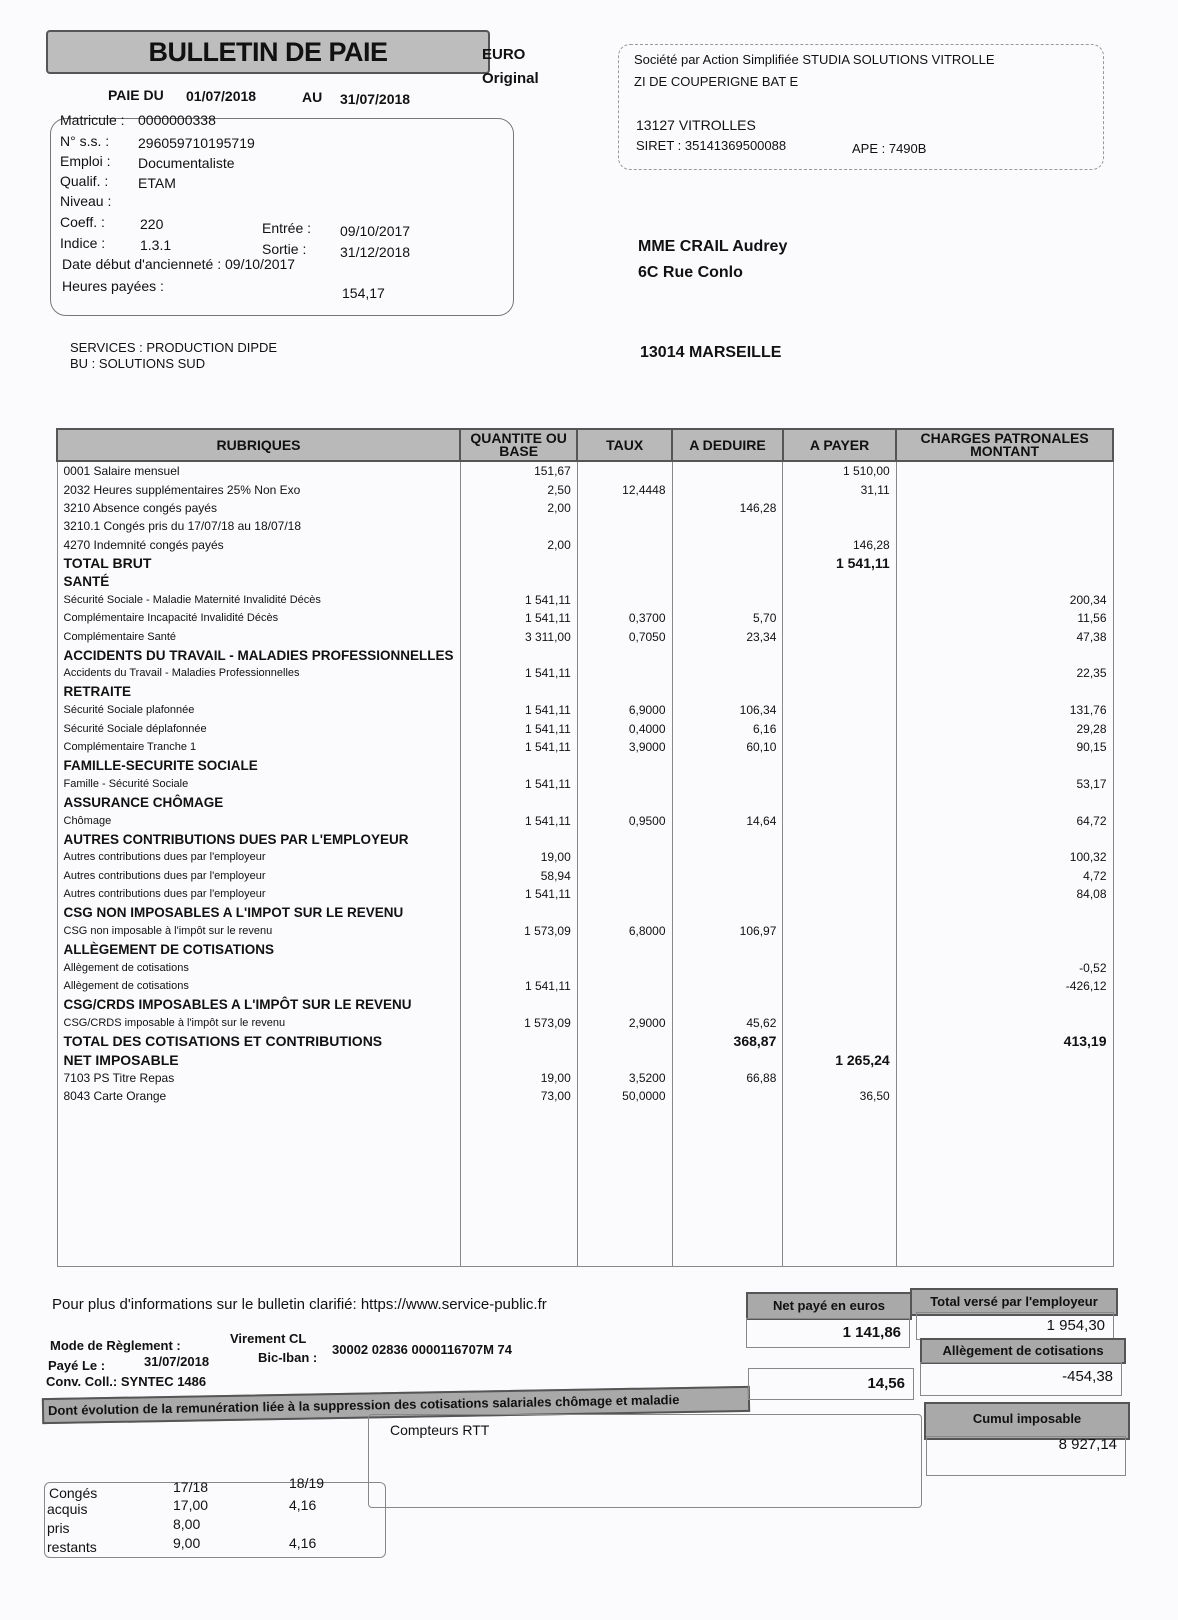 The width and height of the screenshot is (1178, 1620). What do you see at coordinates (518, 857) in the screenshot?
I see `cell-quantite: 19,00` at bounding box center [518, 857].